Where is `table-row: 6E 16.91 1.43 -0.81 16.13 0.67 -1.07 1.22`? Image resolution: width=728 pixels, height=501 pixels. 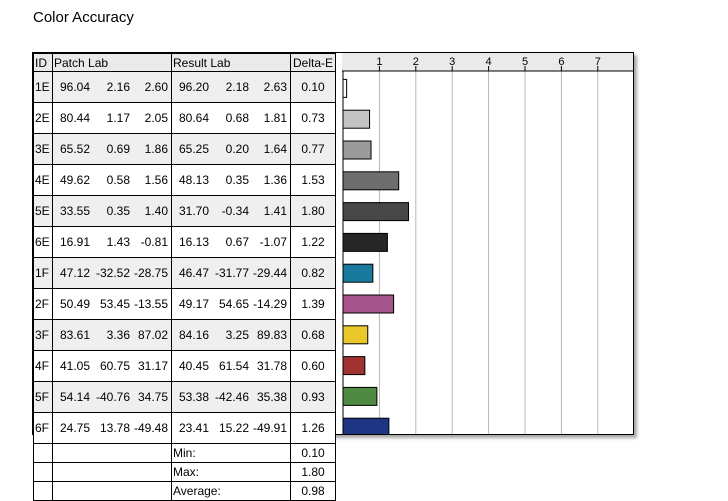 table-row: 6E 16.91 1.43 -0.81 16.13 0.67 -1.07 1.22 is located at coordinates (184, 242).